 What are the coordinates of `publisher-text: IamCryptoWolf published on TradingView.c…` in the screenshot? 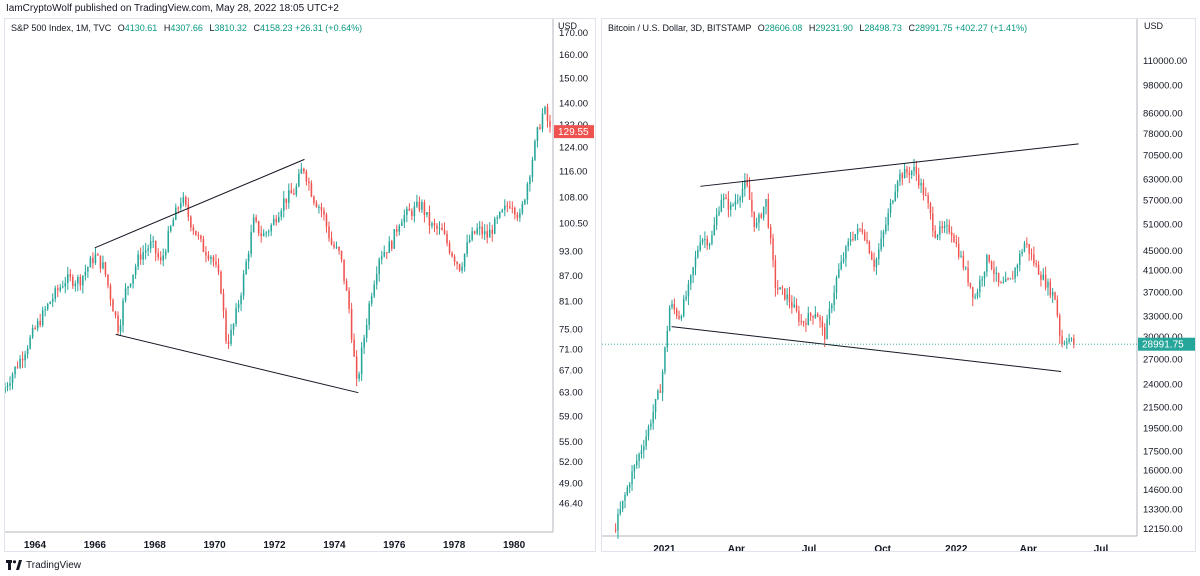 It's located at (172, 8).